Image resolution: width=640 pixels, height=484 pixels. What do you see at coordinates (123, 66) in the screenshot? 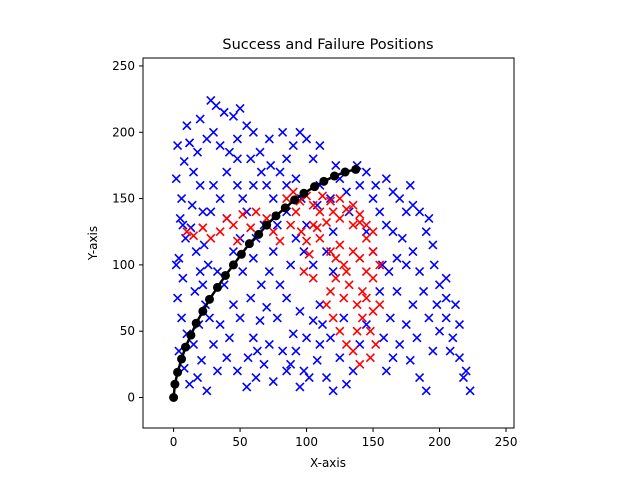
I see `y-tick-label: 250` at bounding box center [123, 66].